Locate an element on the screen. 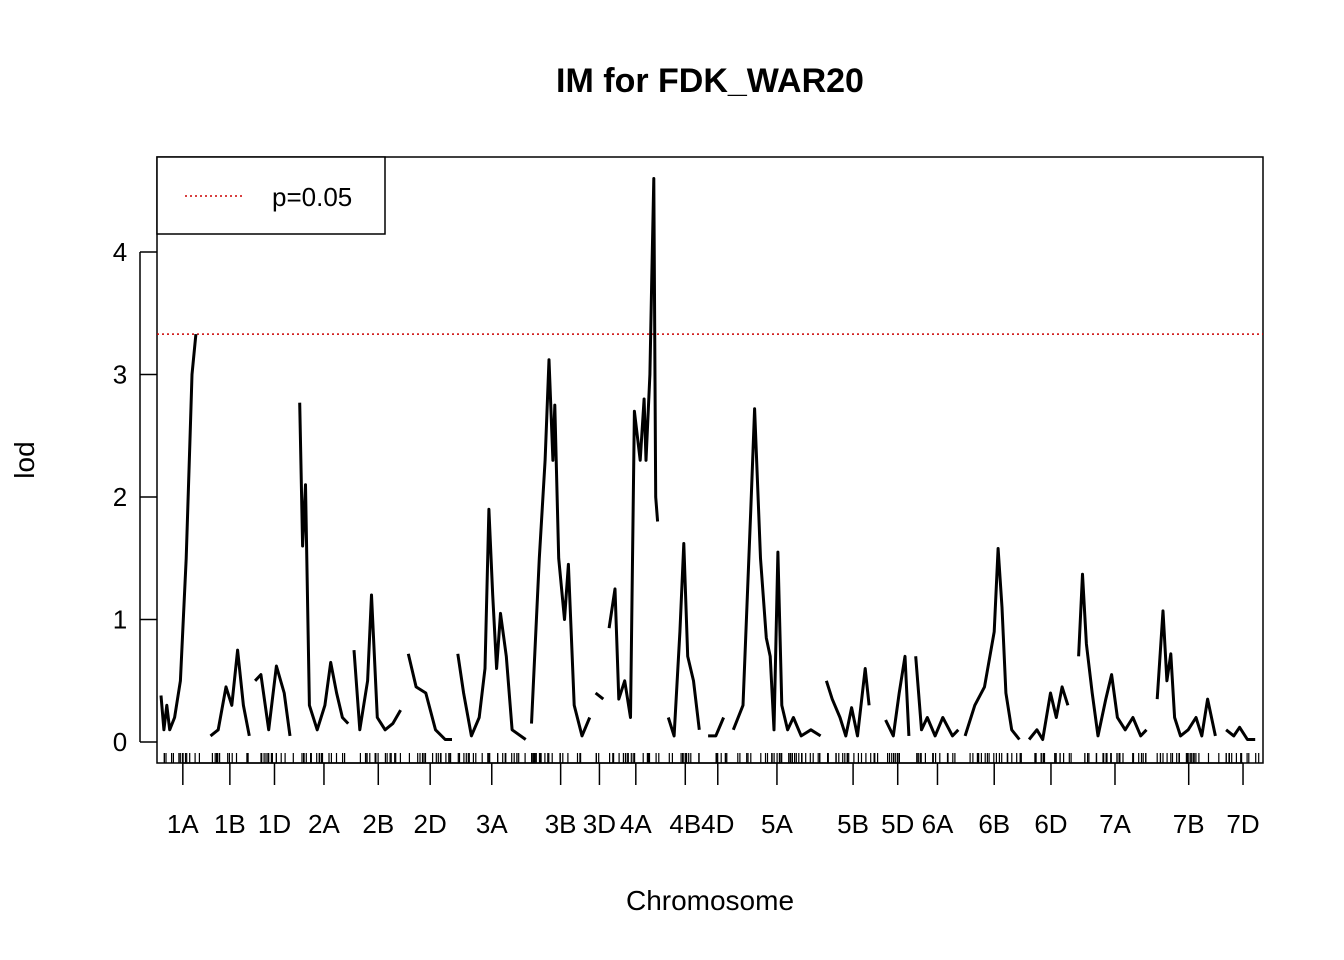 The height and width of the screenshot is (960, 1344). y-tick-label: 0 is located at coordinates (120, 742).